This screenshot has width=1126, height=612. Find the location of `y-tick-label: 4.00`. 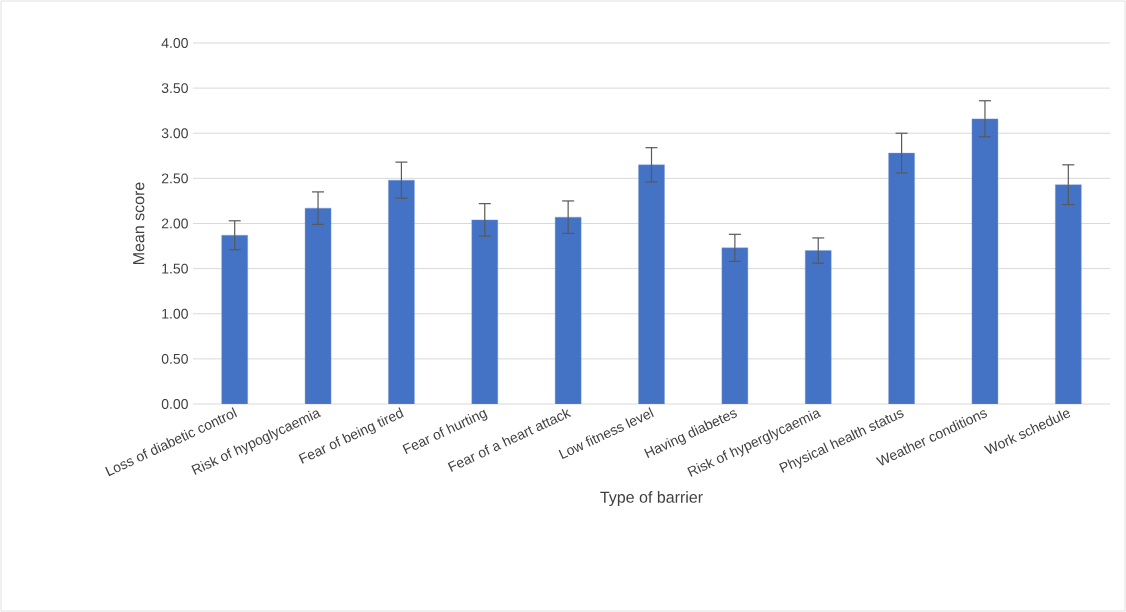

y-tick-label: 4.00 is located at coordinates (174, 43).